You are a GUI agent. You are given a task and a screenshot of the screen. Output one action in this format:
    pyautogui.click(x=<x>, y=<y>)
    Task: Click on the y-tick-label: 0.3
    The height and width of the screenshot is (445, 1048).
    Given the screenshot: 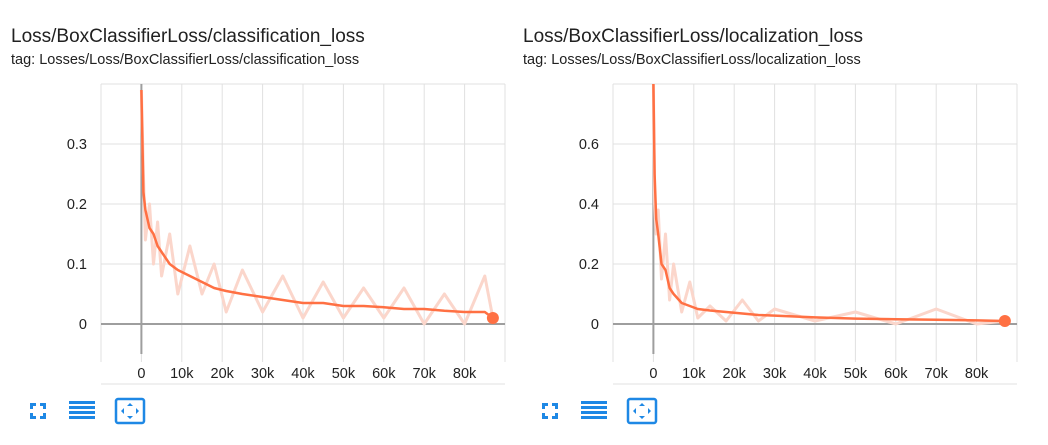 What is the action you would take?
    pyautogui.click(x=77, y=145)
    